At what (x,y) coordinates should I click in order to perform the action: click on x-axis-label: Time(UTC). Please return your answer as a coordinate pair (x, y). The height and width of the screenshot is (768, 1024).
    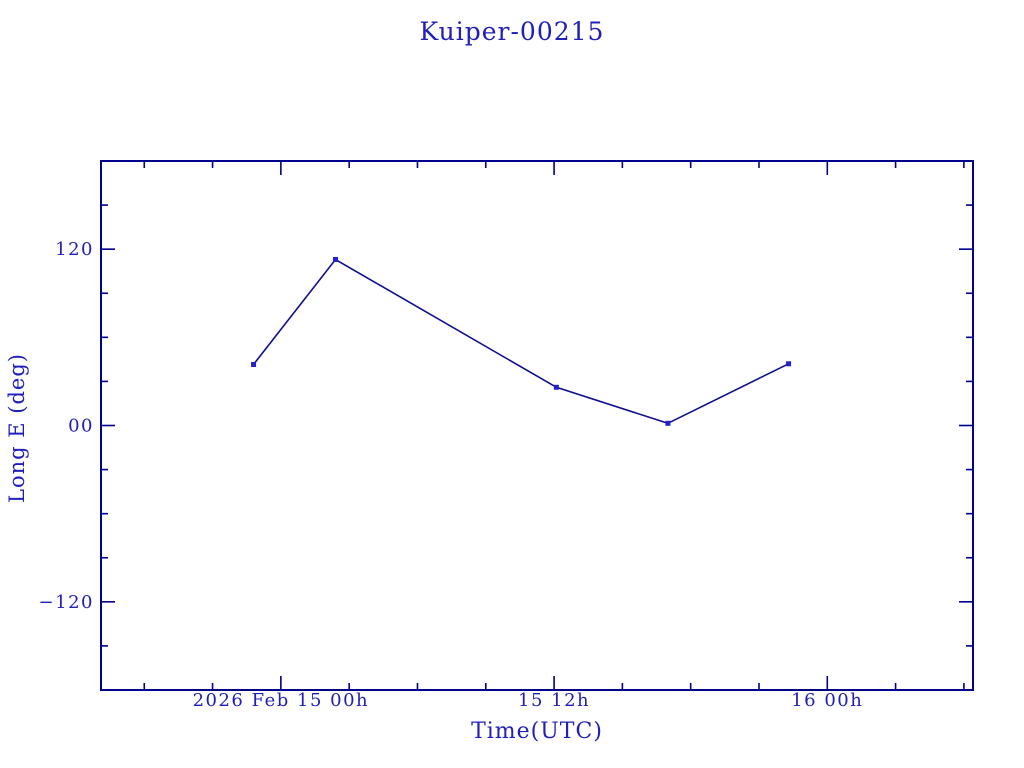
    Looking at the image, I should click on (537, 731).